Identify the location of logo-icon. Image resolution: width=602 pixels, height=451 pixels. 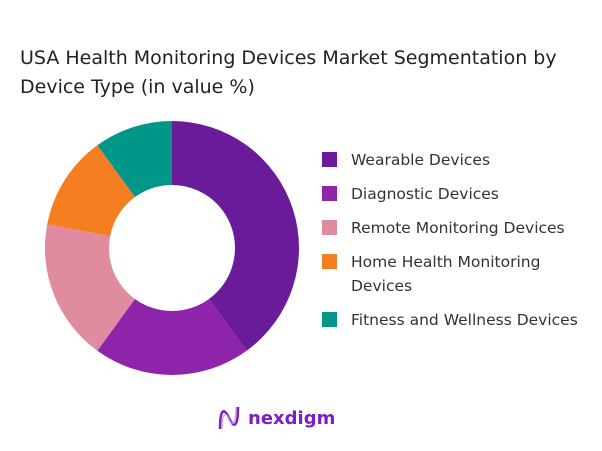
(229, 418).